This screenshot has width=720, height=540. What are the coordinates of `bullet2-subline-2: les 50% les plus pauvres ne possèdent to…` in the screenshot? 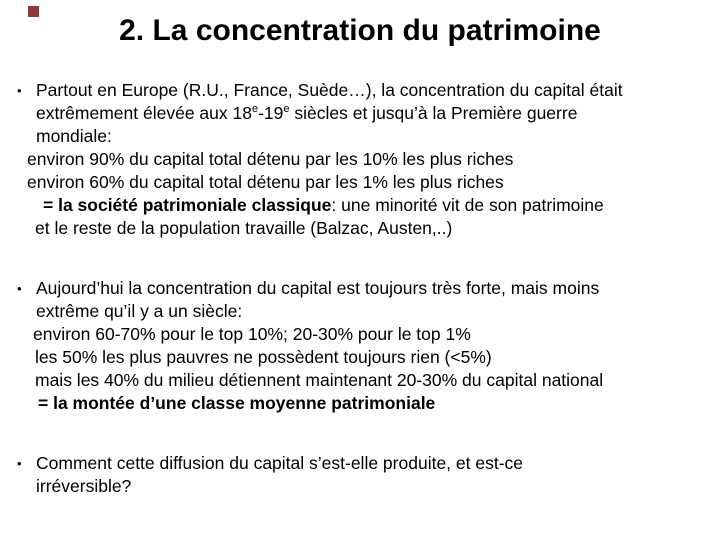 It's located at (263, 357).